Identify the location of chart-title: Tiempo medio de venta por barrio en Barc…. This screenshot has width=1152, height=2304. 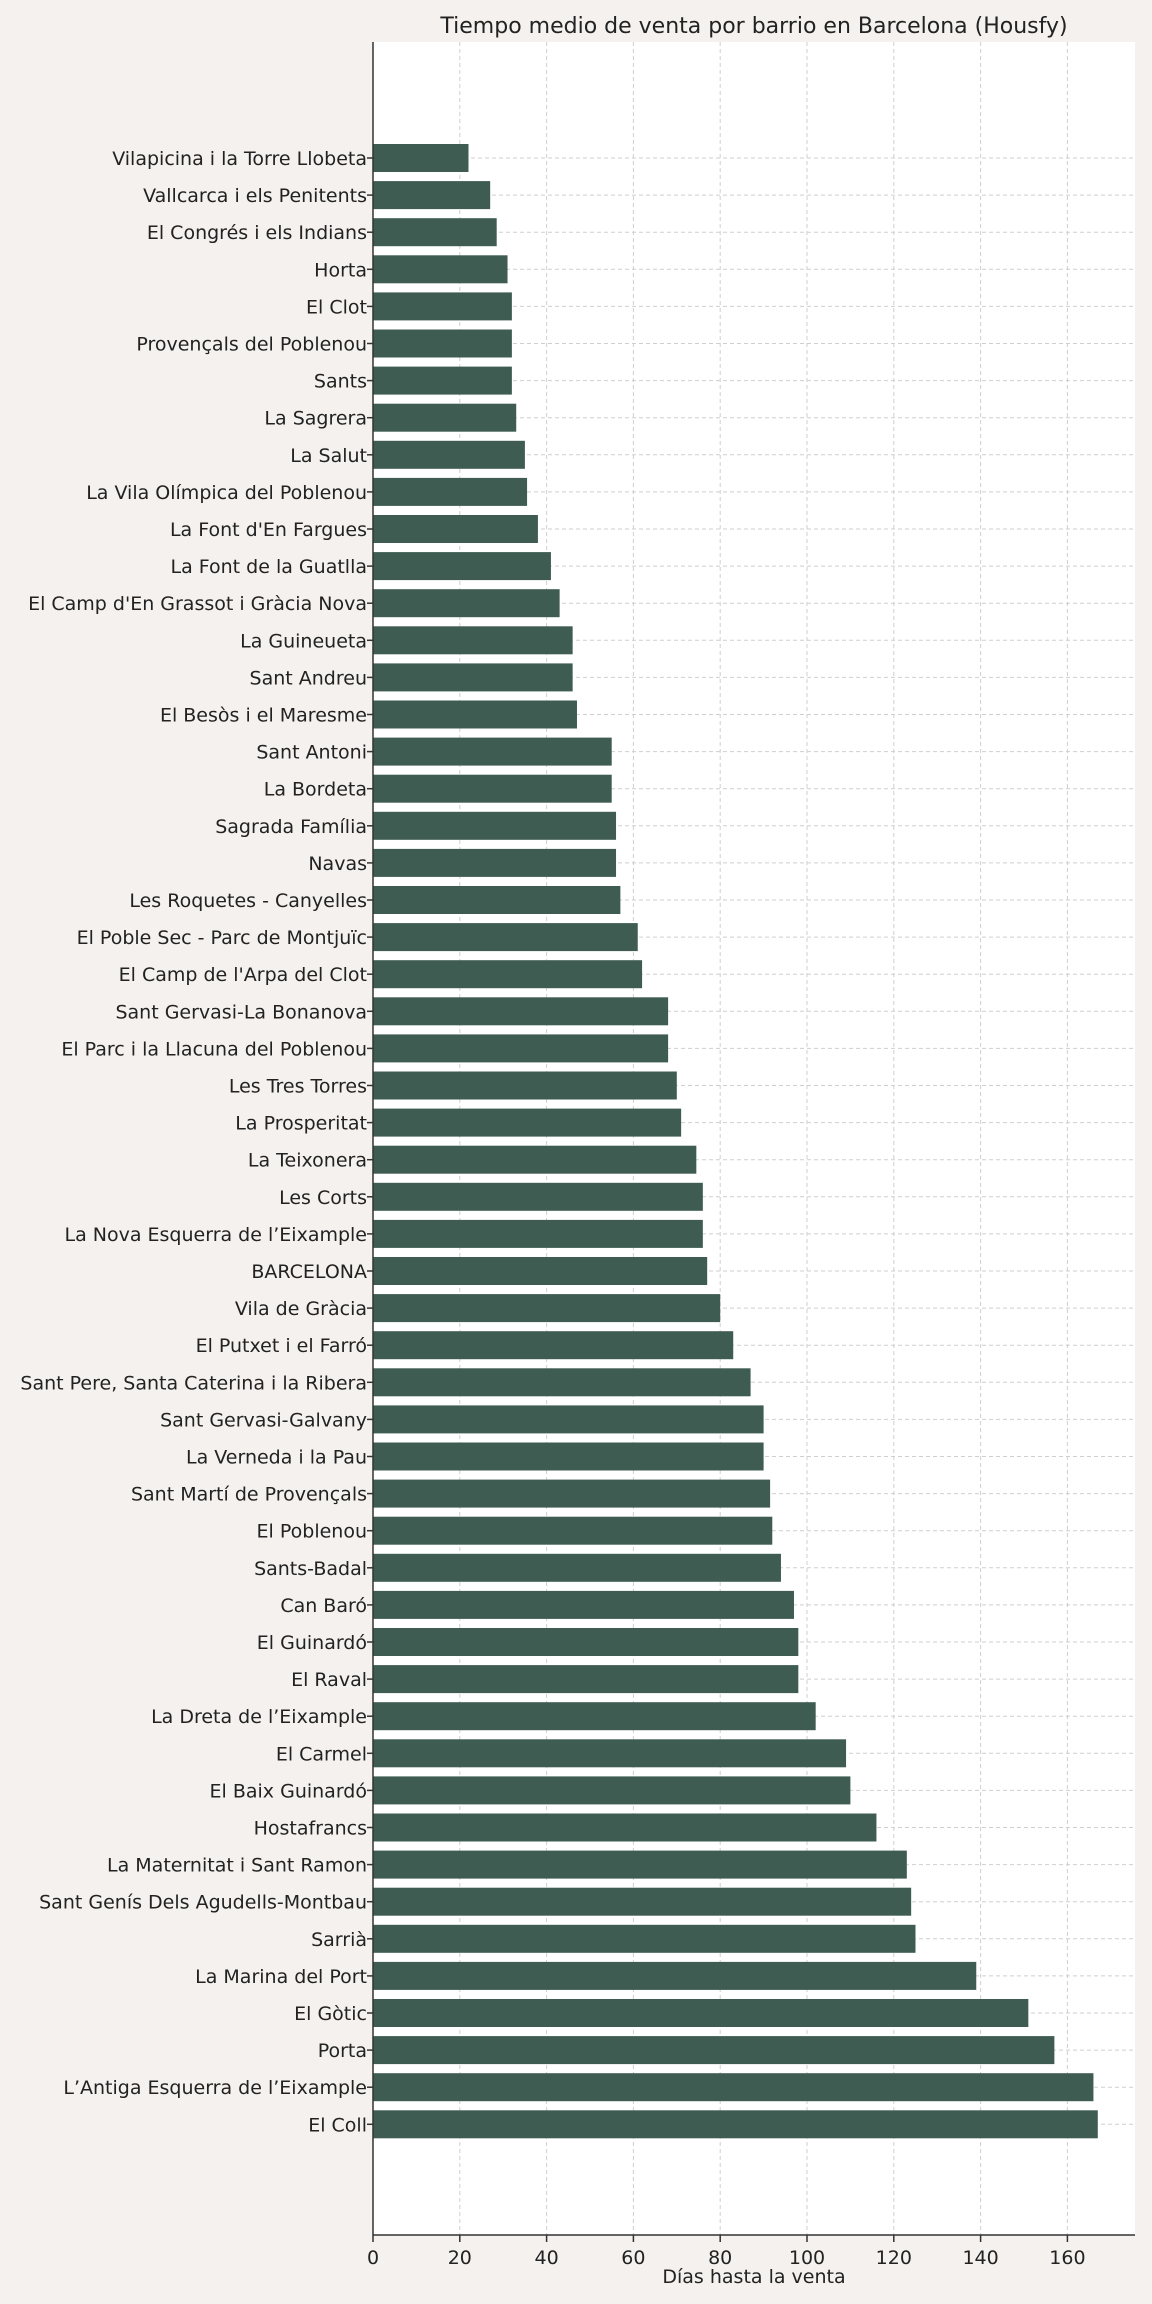
(753, 26).